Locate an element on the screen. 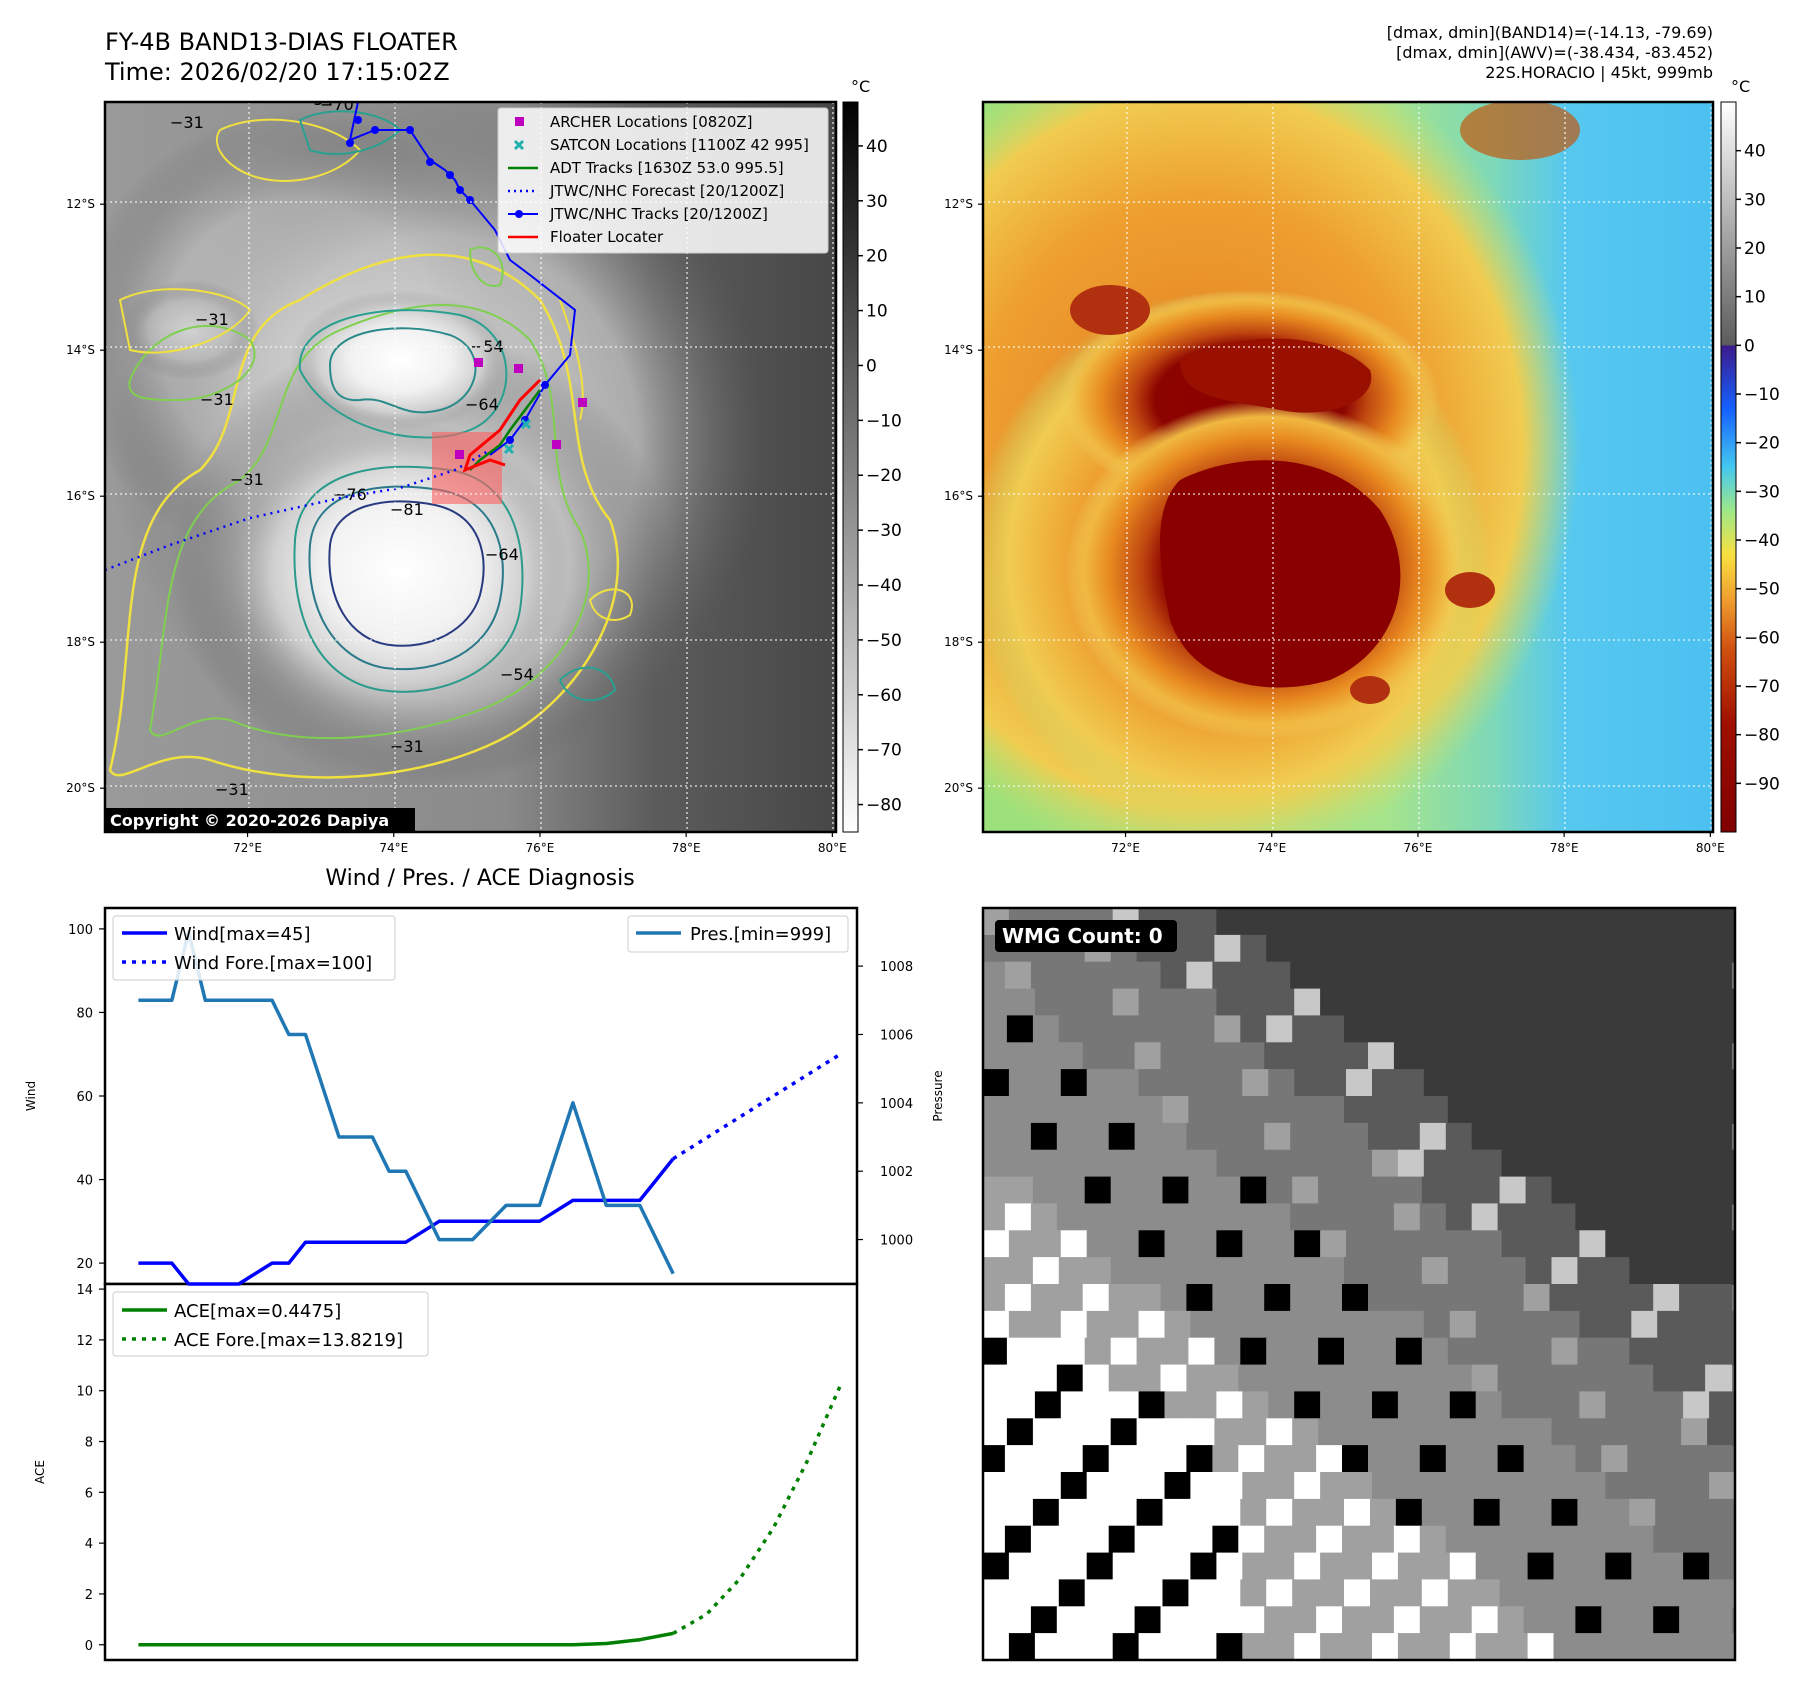 Image resolution: width=1797 pixels, height=1690 pixels. legend-marker-dot is located at coordinates (519, 214).